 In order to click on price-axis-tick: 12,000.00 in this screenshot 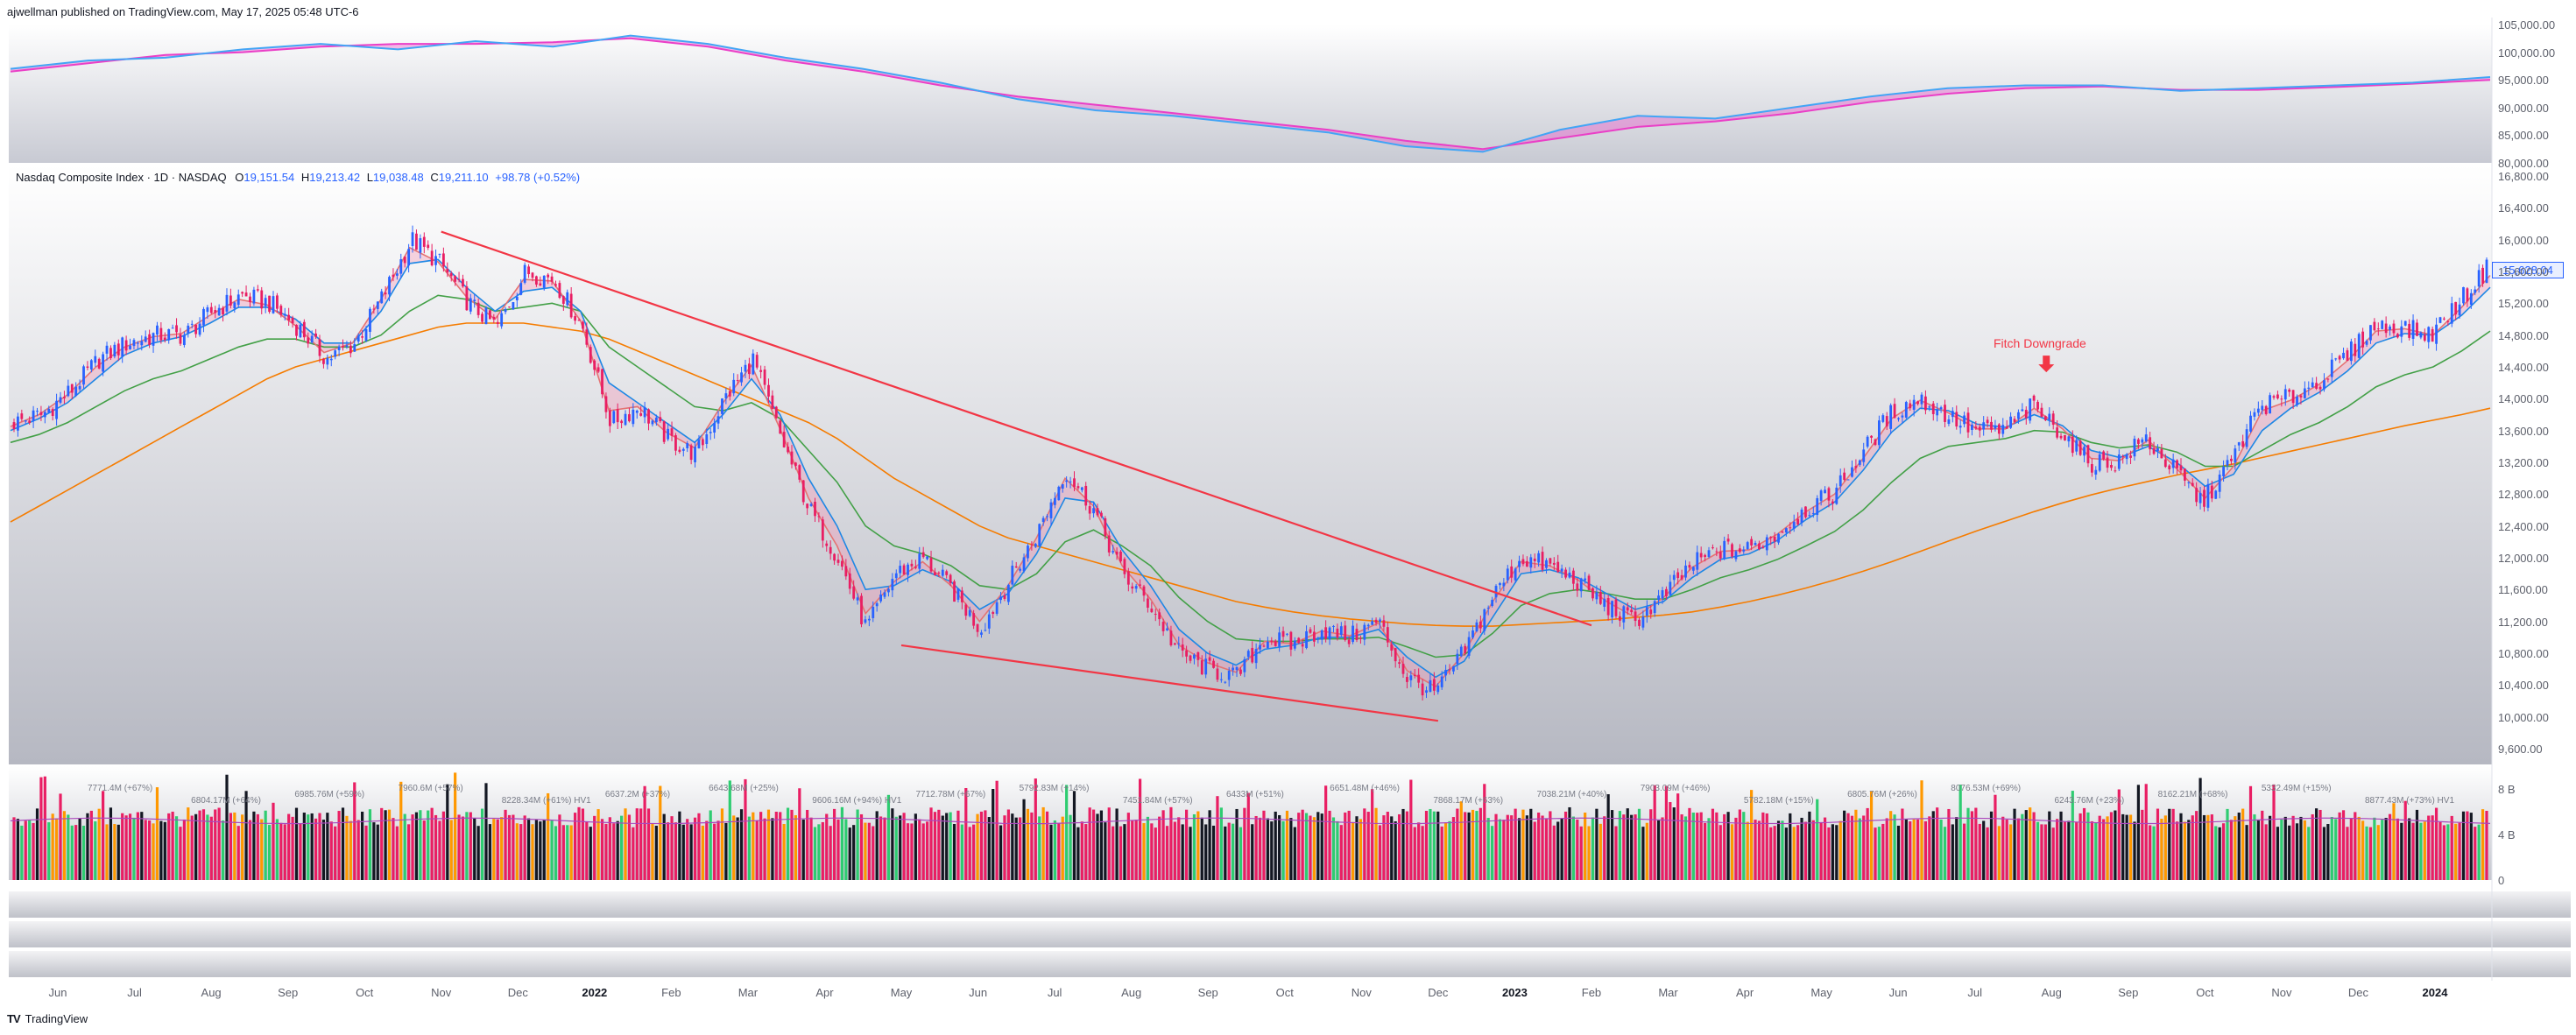, I will do `click(2523, 558)`.